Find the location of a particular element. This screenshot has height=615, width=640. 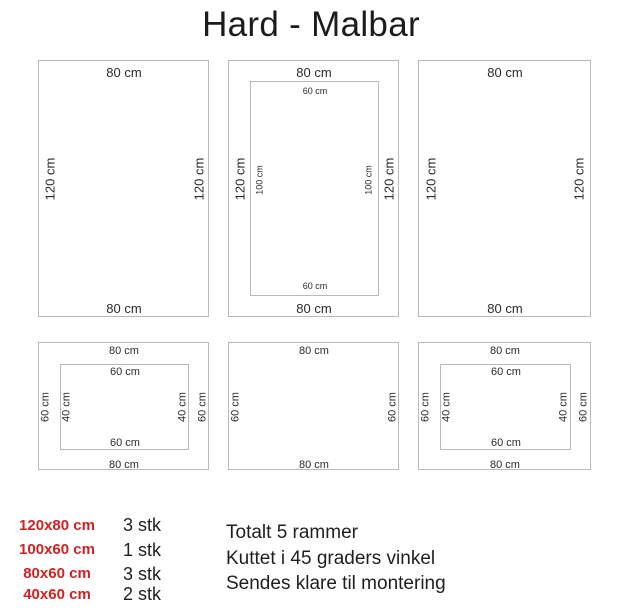

frame-large-3: 80 cm 80 cm 120 cm 120 cm is located at coordinates (504, 188).